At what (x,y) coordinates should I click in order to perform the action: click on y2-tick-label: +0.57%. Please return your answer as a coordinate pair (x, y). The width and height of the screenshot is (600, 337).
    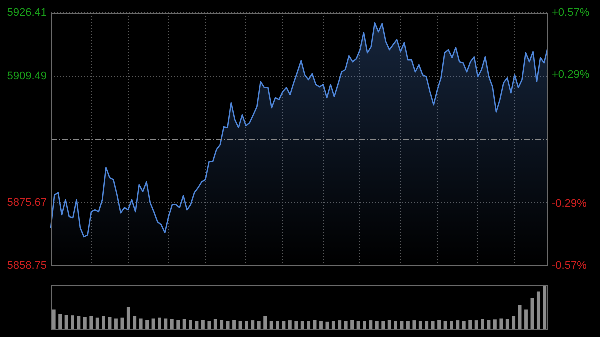
    Looking at the image, I should click on (571, 13).